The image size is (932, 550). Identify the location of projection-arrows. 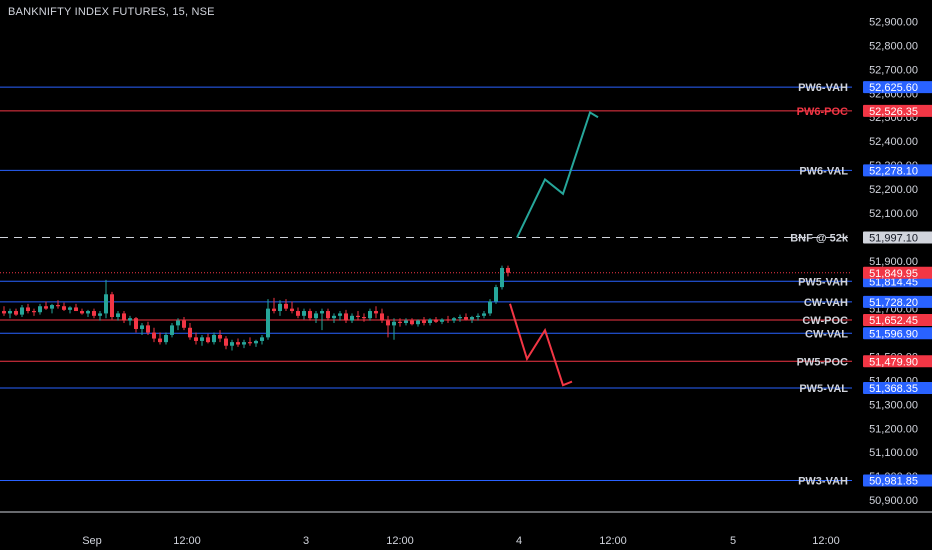
(554, 248).